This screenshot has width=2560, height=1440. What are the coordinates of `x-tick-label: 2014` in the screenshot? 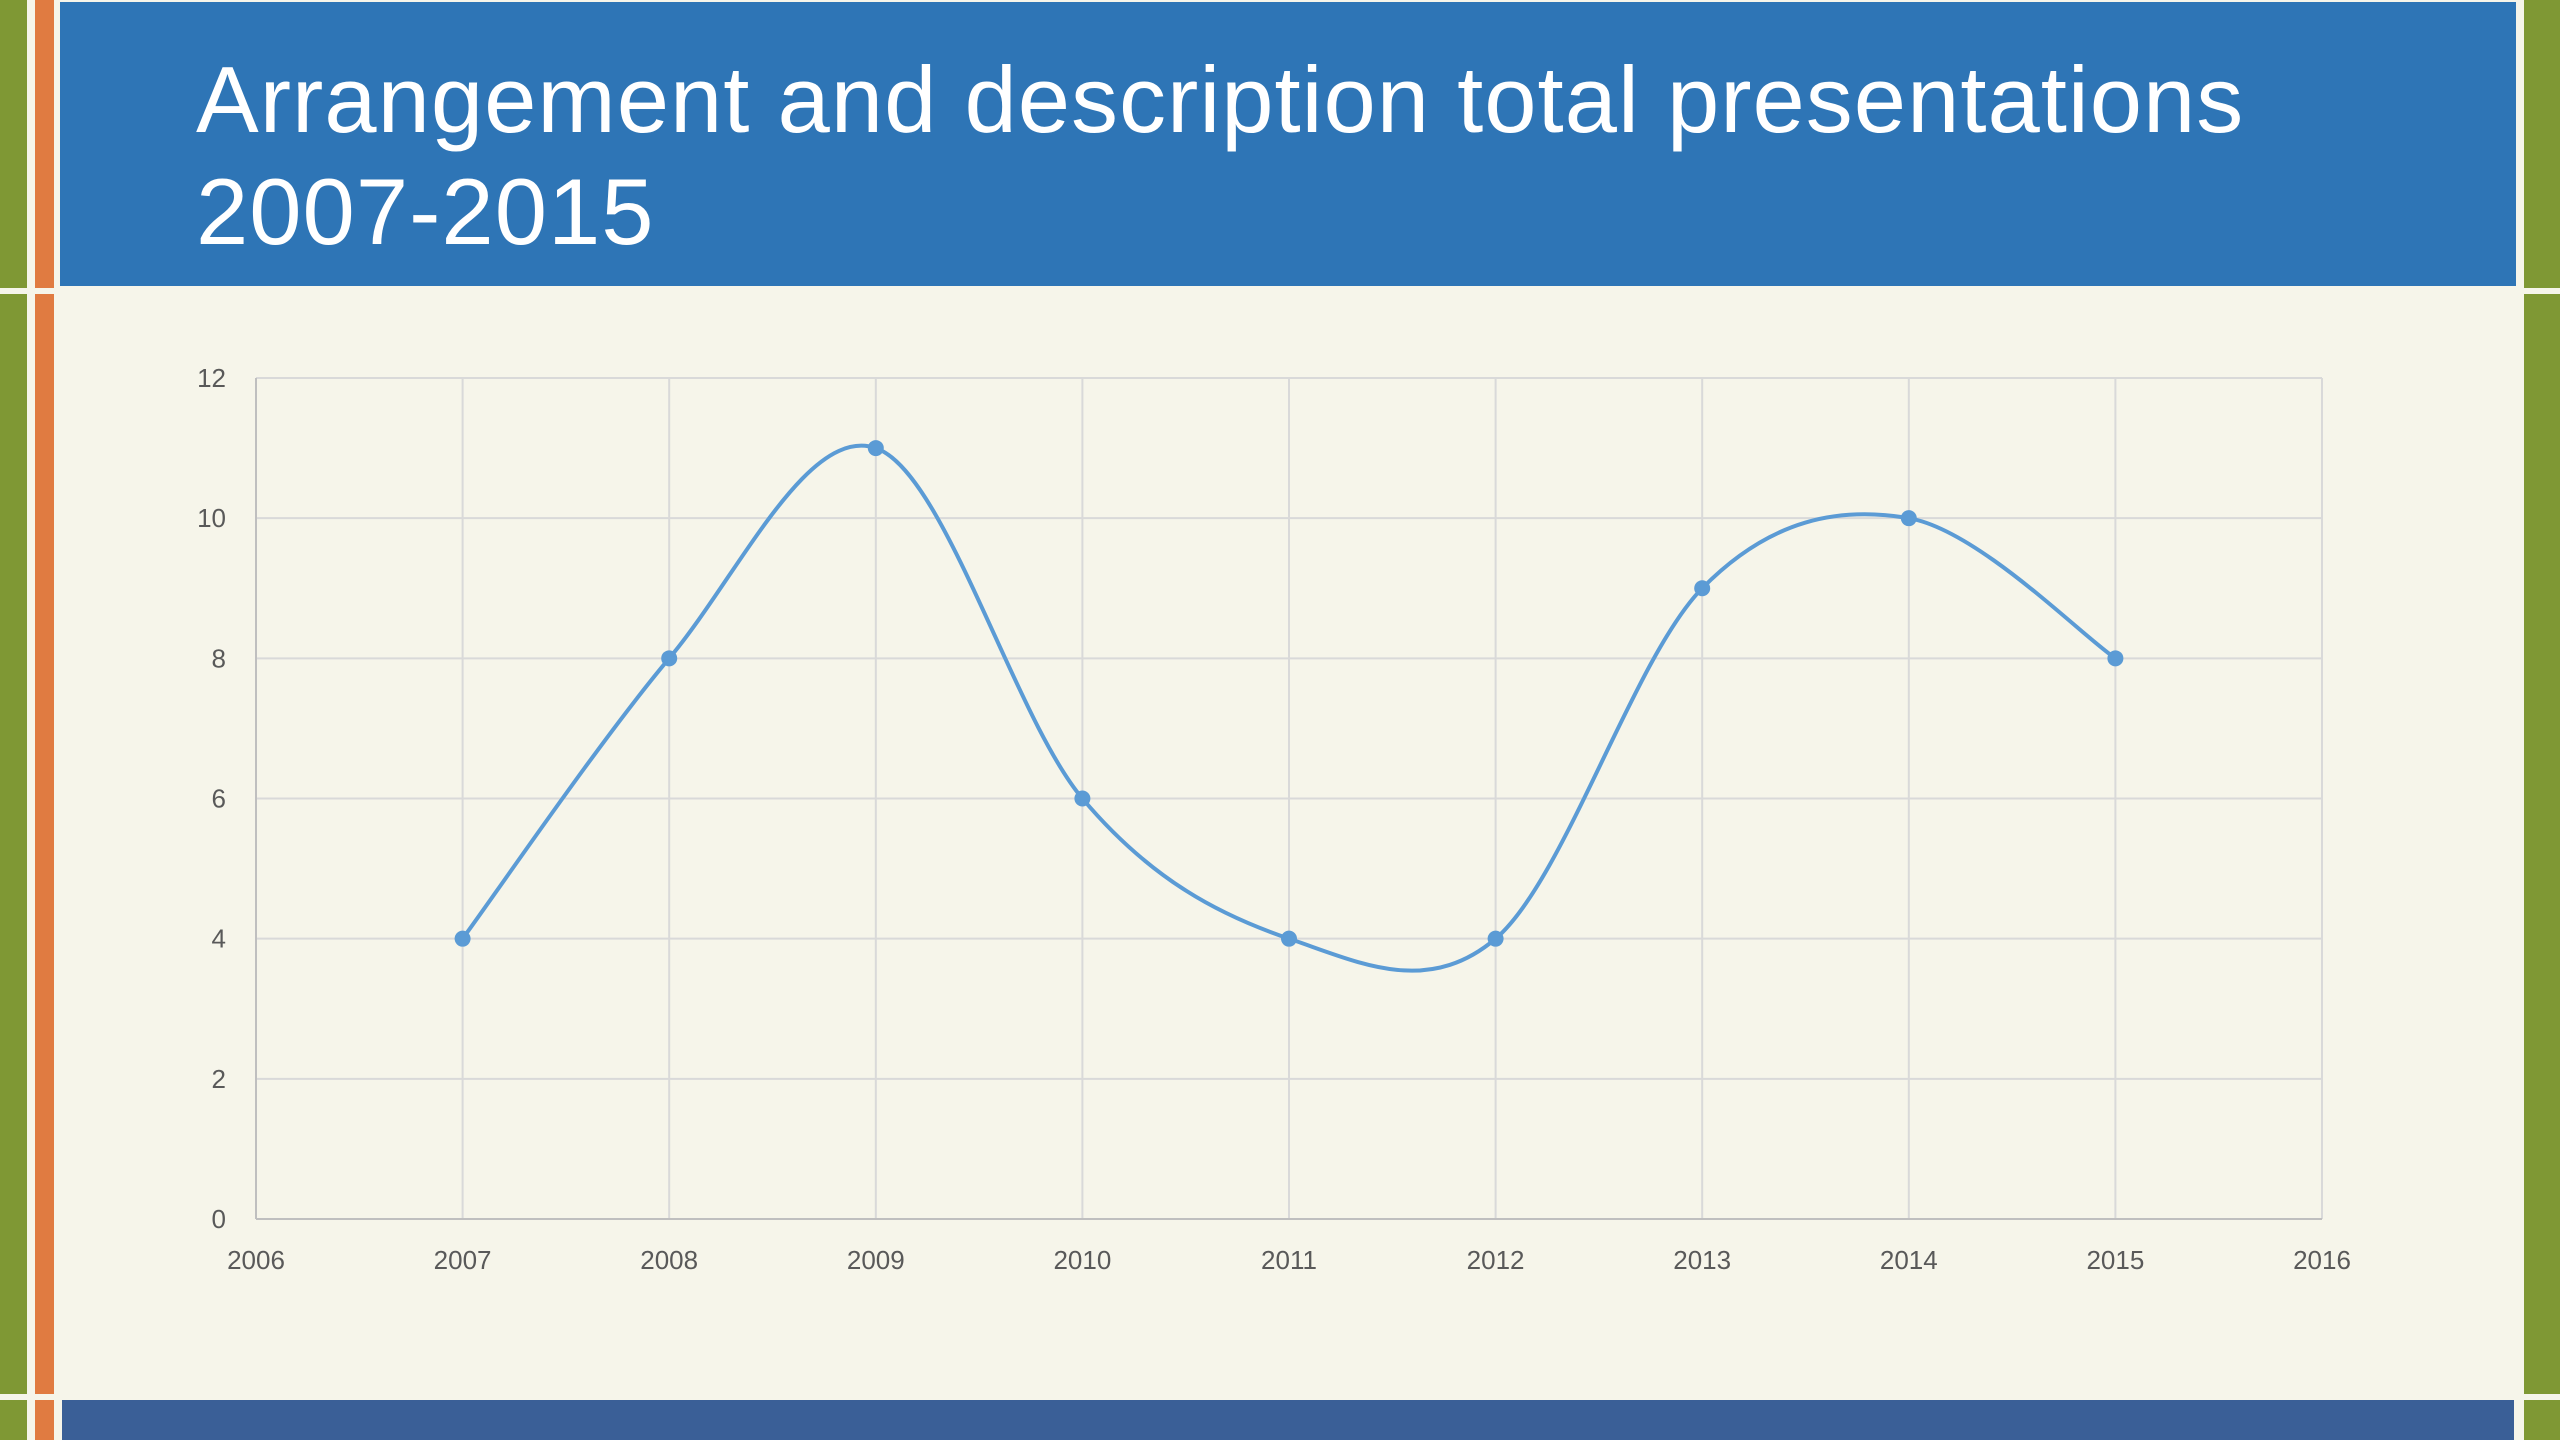 It's located at (1909, 1260).